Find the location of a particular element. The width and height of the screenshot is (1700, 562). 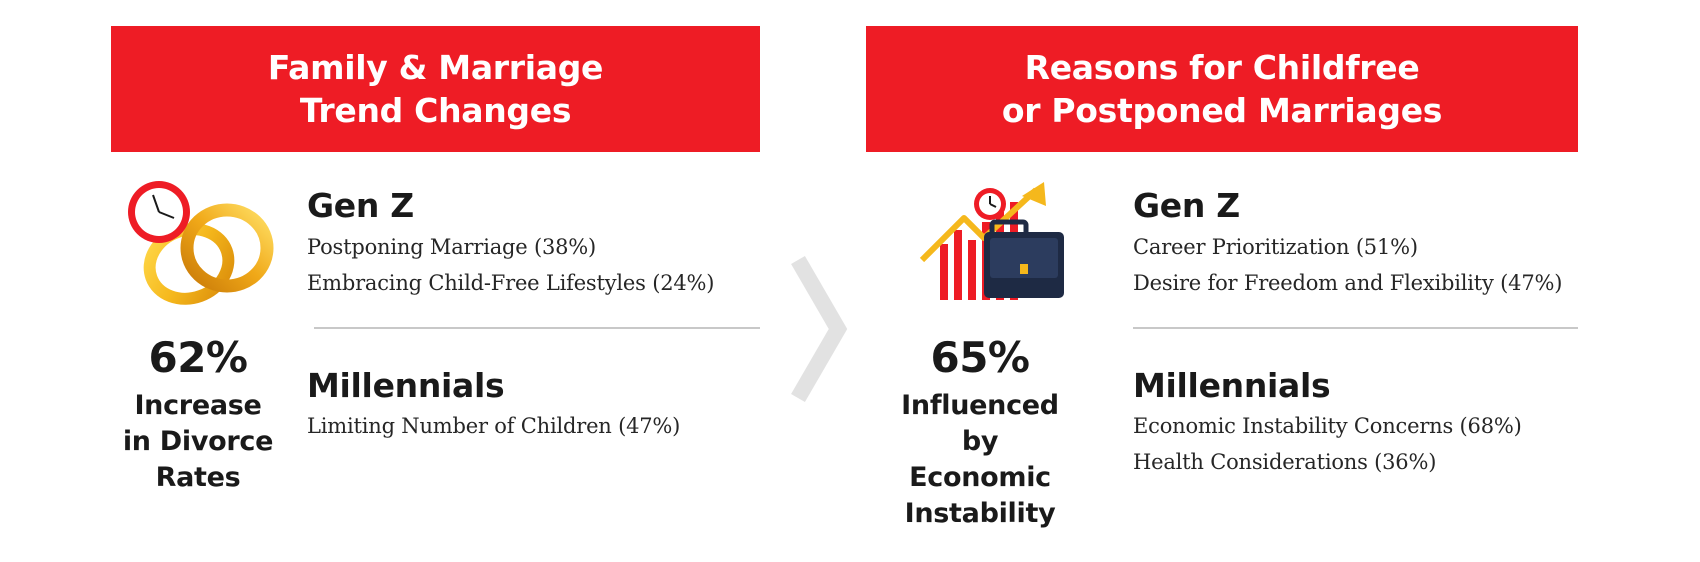

chevron-right-icon is located at coordinates (819, 329).